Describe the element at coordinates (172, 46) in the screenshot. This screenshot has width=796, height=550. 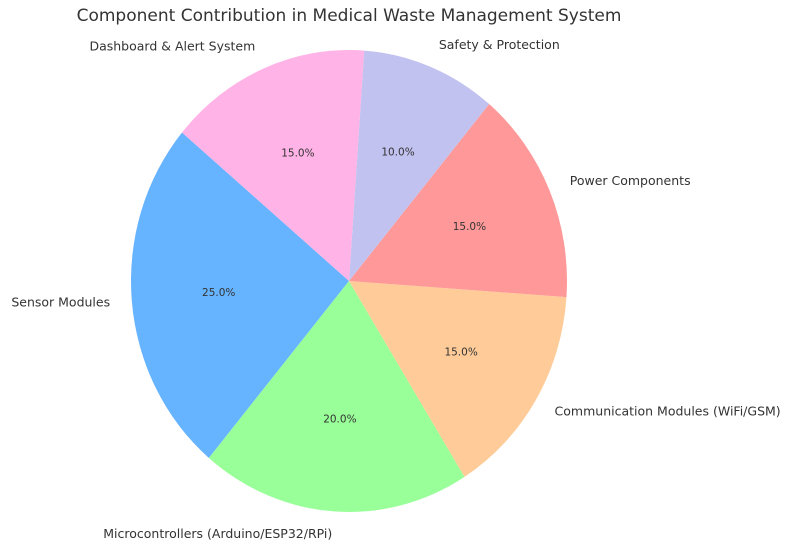
I see `slice-label: Dashboard & Alert System` at that location.